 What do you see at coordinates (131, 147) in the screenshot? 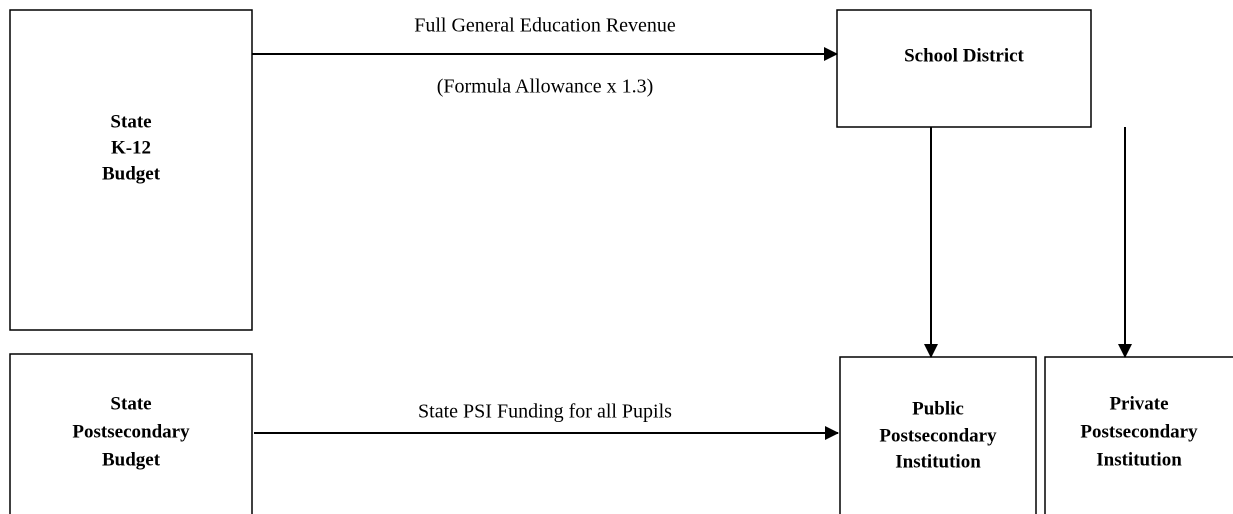
I see `node-label: K-12` at bounding box center [131, 147].